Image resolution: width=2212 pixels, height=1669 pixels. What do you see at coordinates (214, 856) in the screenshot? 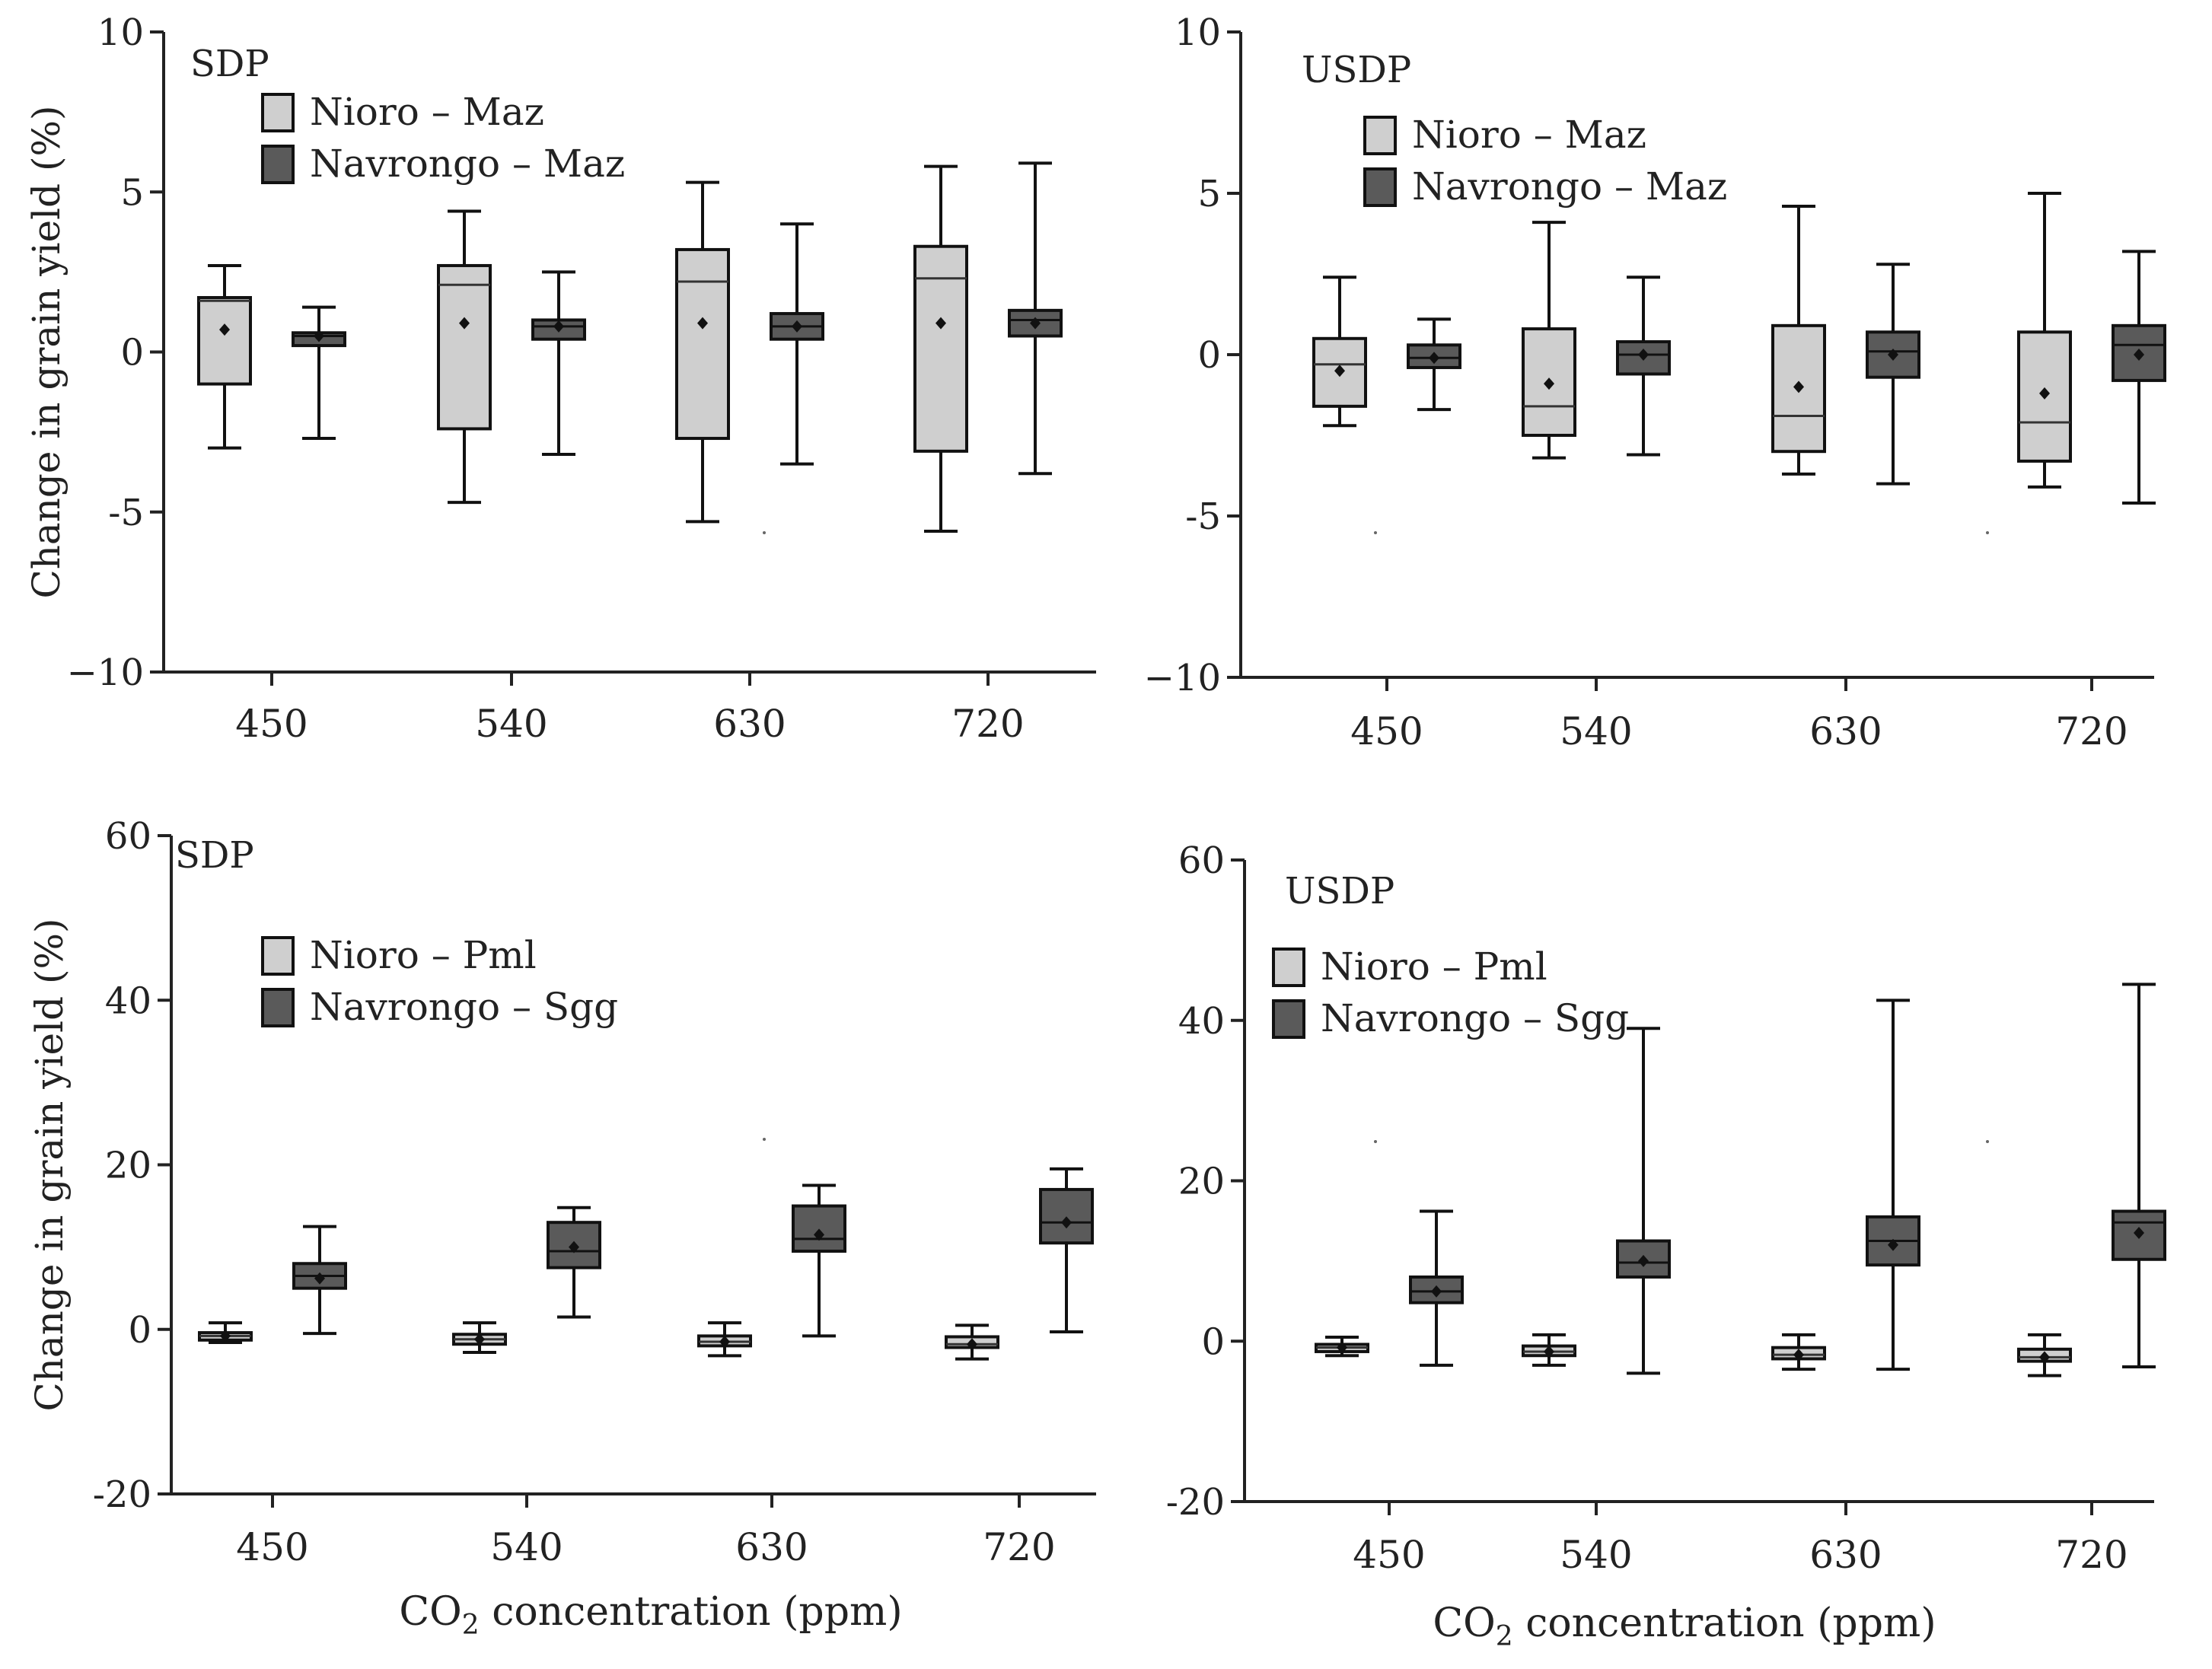
I see `panel-label: SDP` at bounding box center [214, 856].